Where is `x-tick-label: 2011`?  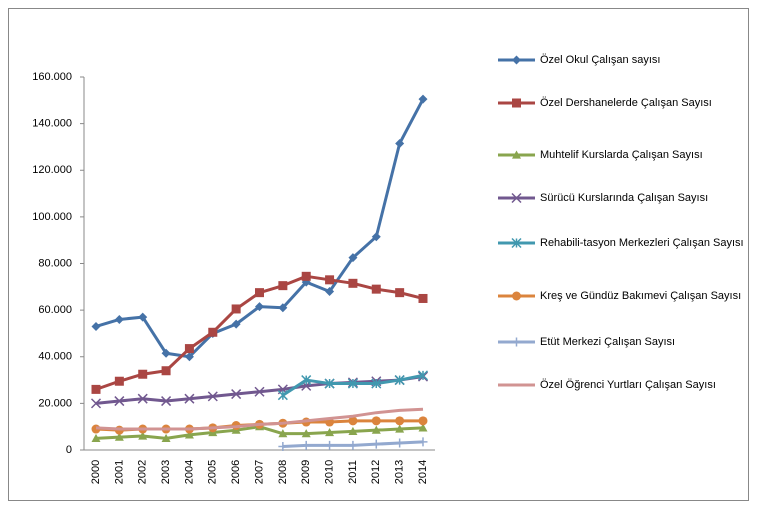
x-tick-label: 2011 is located at coordinates (353, 472).